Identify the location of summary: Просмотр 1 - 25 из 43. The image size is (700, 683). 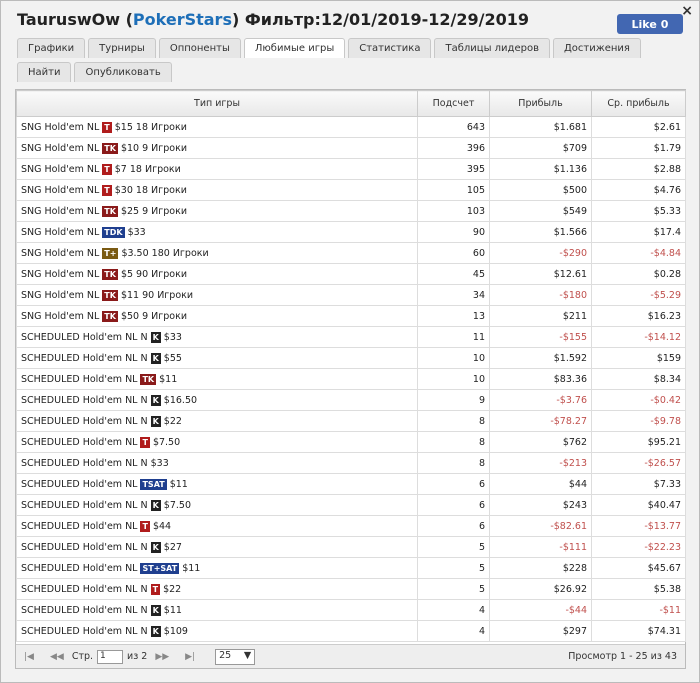
(622, 656).